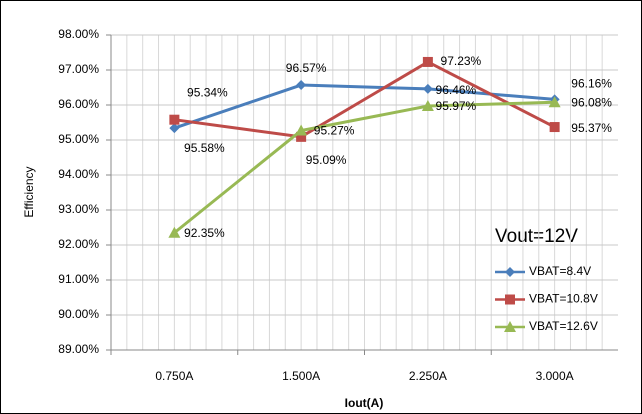 The width and height of the screenshot is (642, 414). Describe the element at coordinates (591, 128) in the screenshot. I see `data-label: 95.37%` at that location.